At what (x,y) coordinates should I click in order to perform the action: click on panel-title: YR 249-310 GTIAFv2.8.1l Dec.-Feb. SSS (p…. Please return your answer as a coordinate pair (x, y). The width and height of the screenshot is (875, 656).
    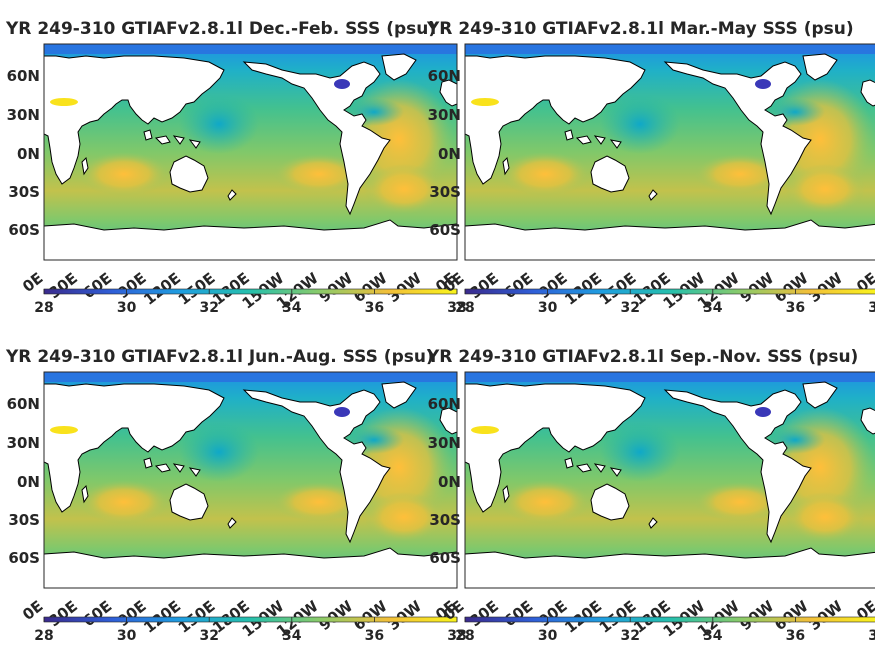
    Looking at the image, I should click on (220, 29).